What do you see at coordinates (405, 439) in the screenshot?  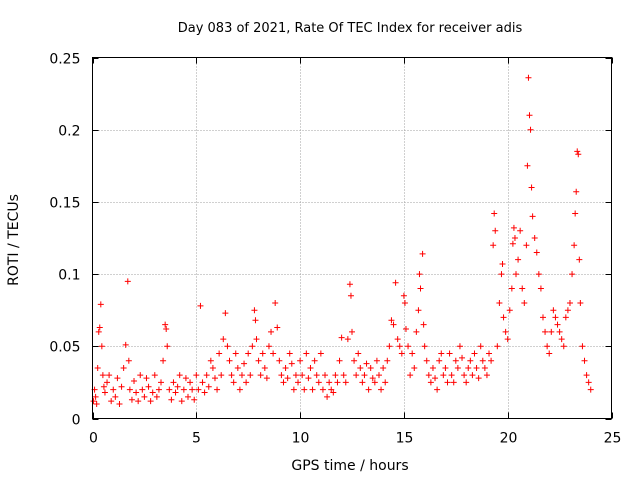 I see `x-tick-label: 15` at bounding box center [405, 439].